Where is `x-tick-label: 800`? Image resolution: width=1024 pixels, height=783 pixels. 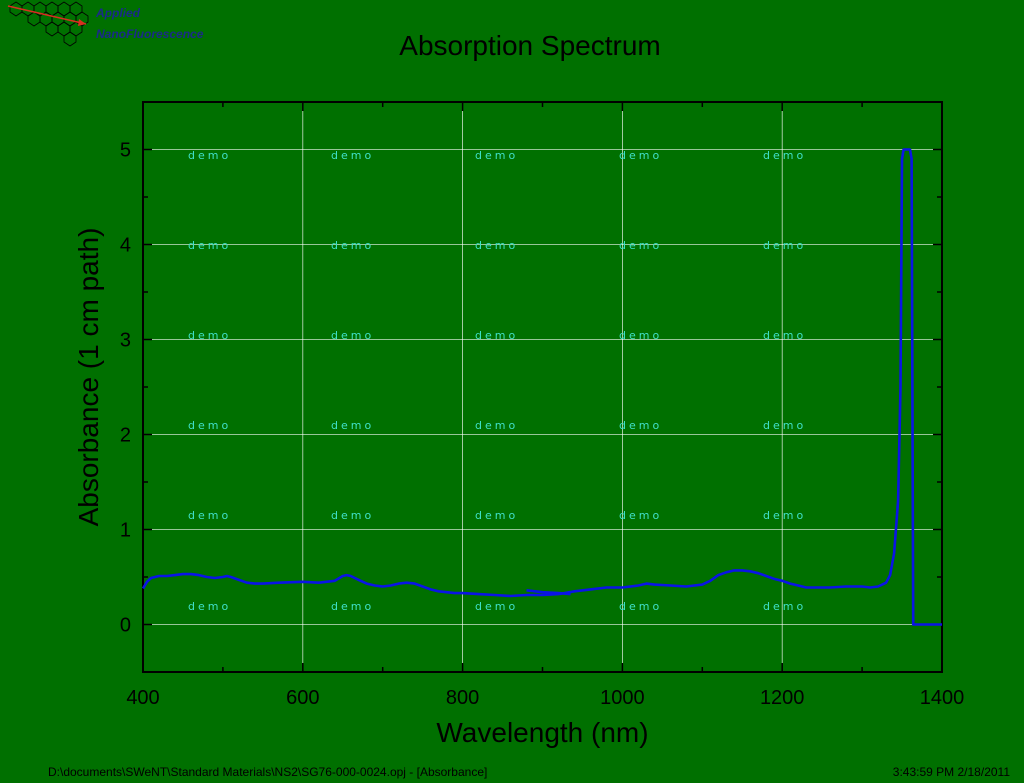
x-tick-label: 800 is located at coordinates (462, 698).